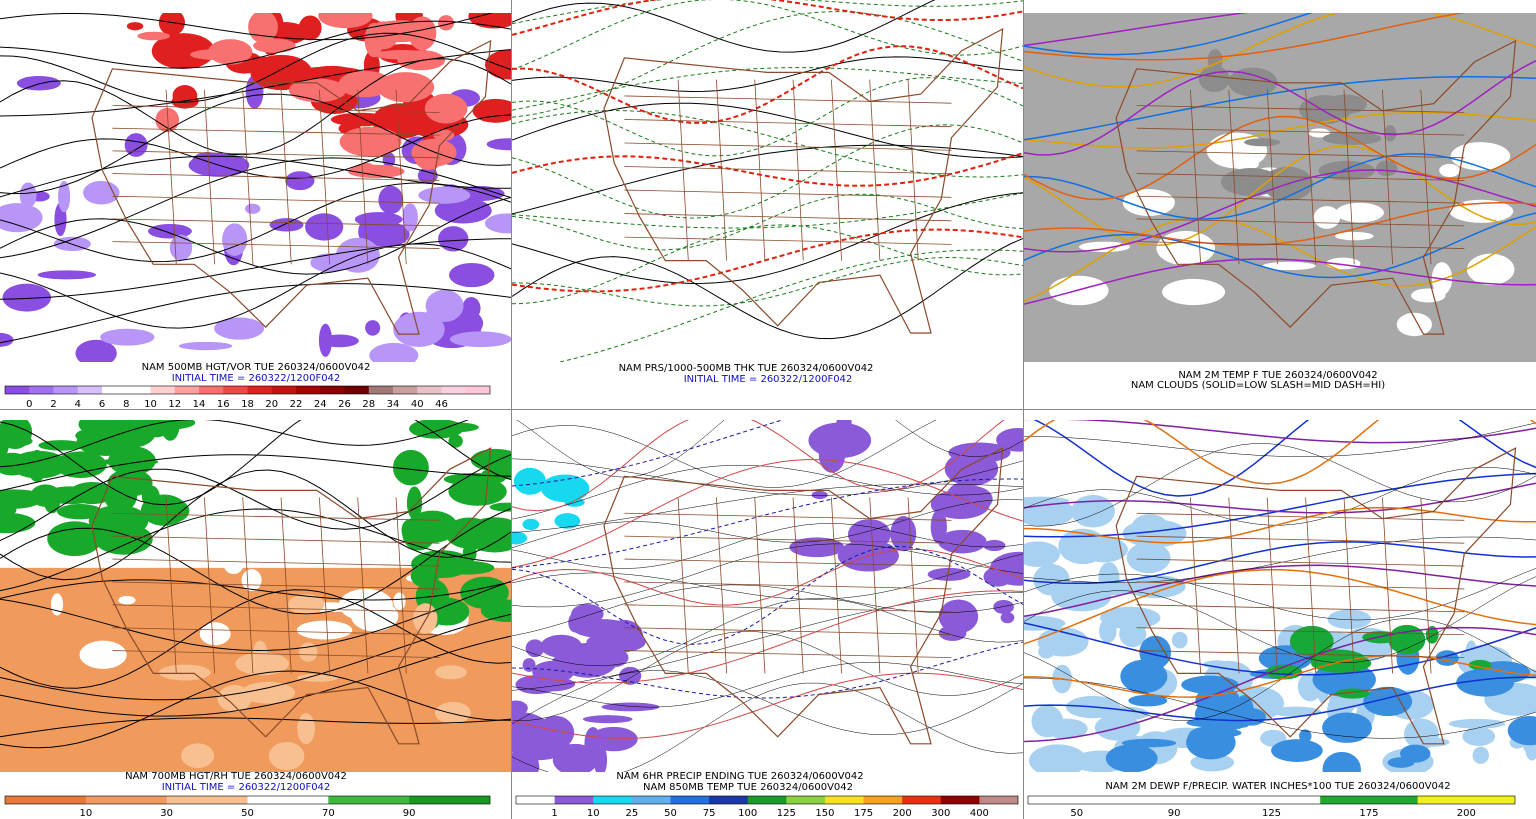 This screenshot has width=1536, height=819. Describe the element at coordinates (940, 813) in the screenshot. I see `colorbar-label: 300` at that location.